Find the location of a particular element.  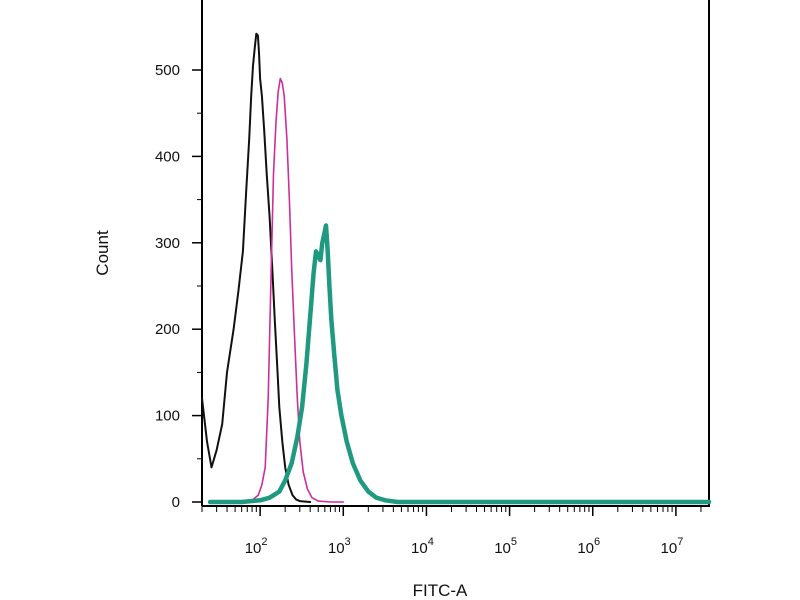

x-tick-label: 10⁶ is located at coordinates (588, 546).